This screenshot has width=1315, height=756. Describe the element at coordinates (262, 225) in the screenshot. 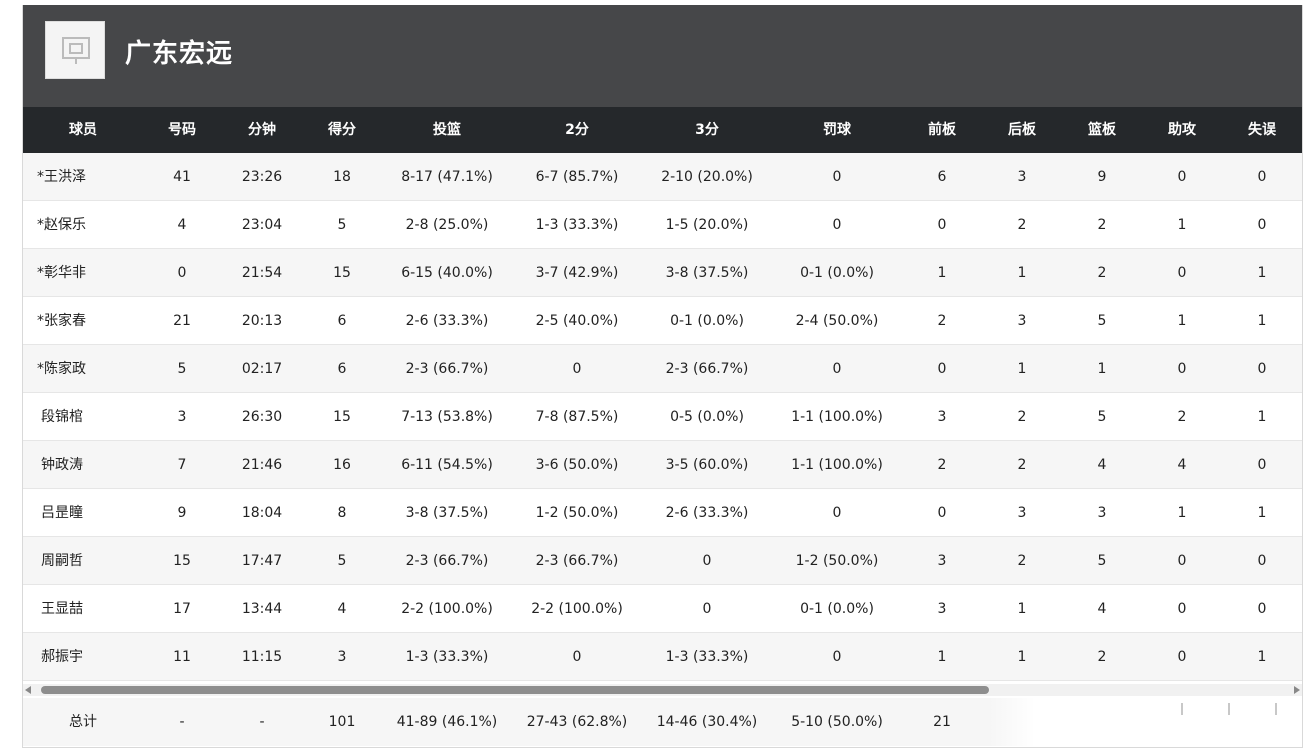

I see `cell-minutes: 23:04` at that location.